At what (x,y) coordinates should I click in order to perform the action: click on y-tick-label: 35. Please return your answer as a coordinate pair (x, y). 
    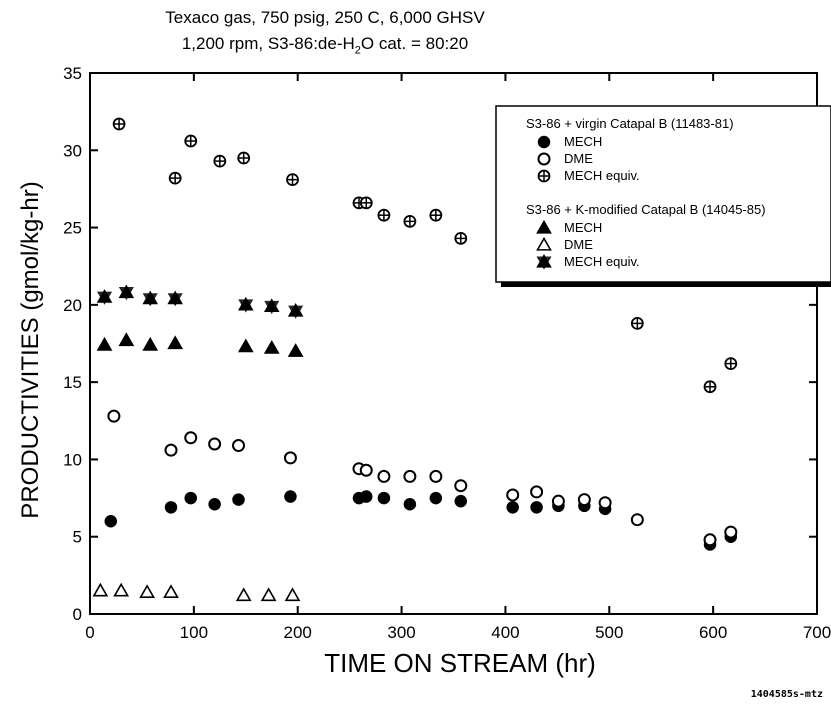
    Looking at the image, I should click on (72, 73).